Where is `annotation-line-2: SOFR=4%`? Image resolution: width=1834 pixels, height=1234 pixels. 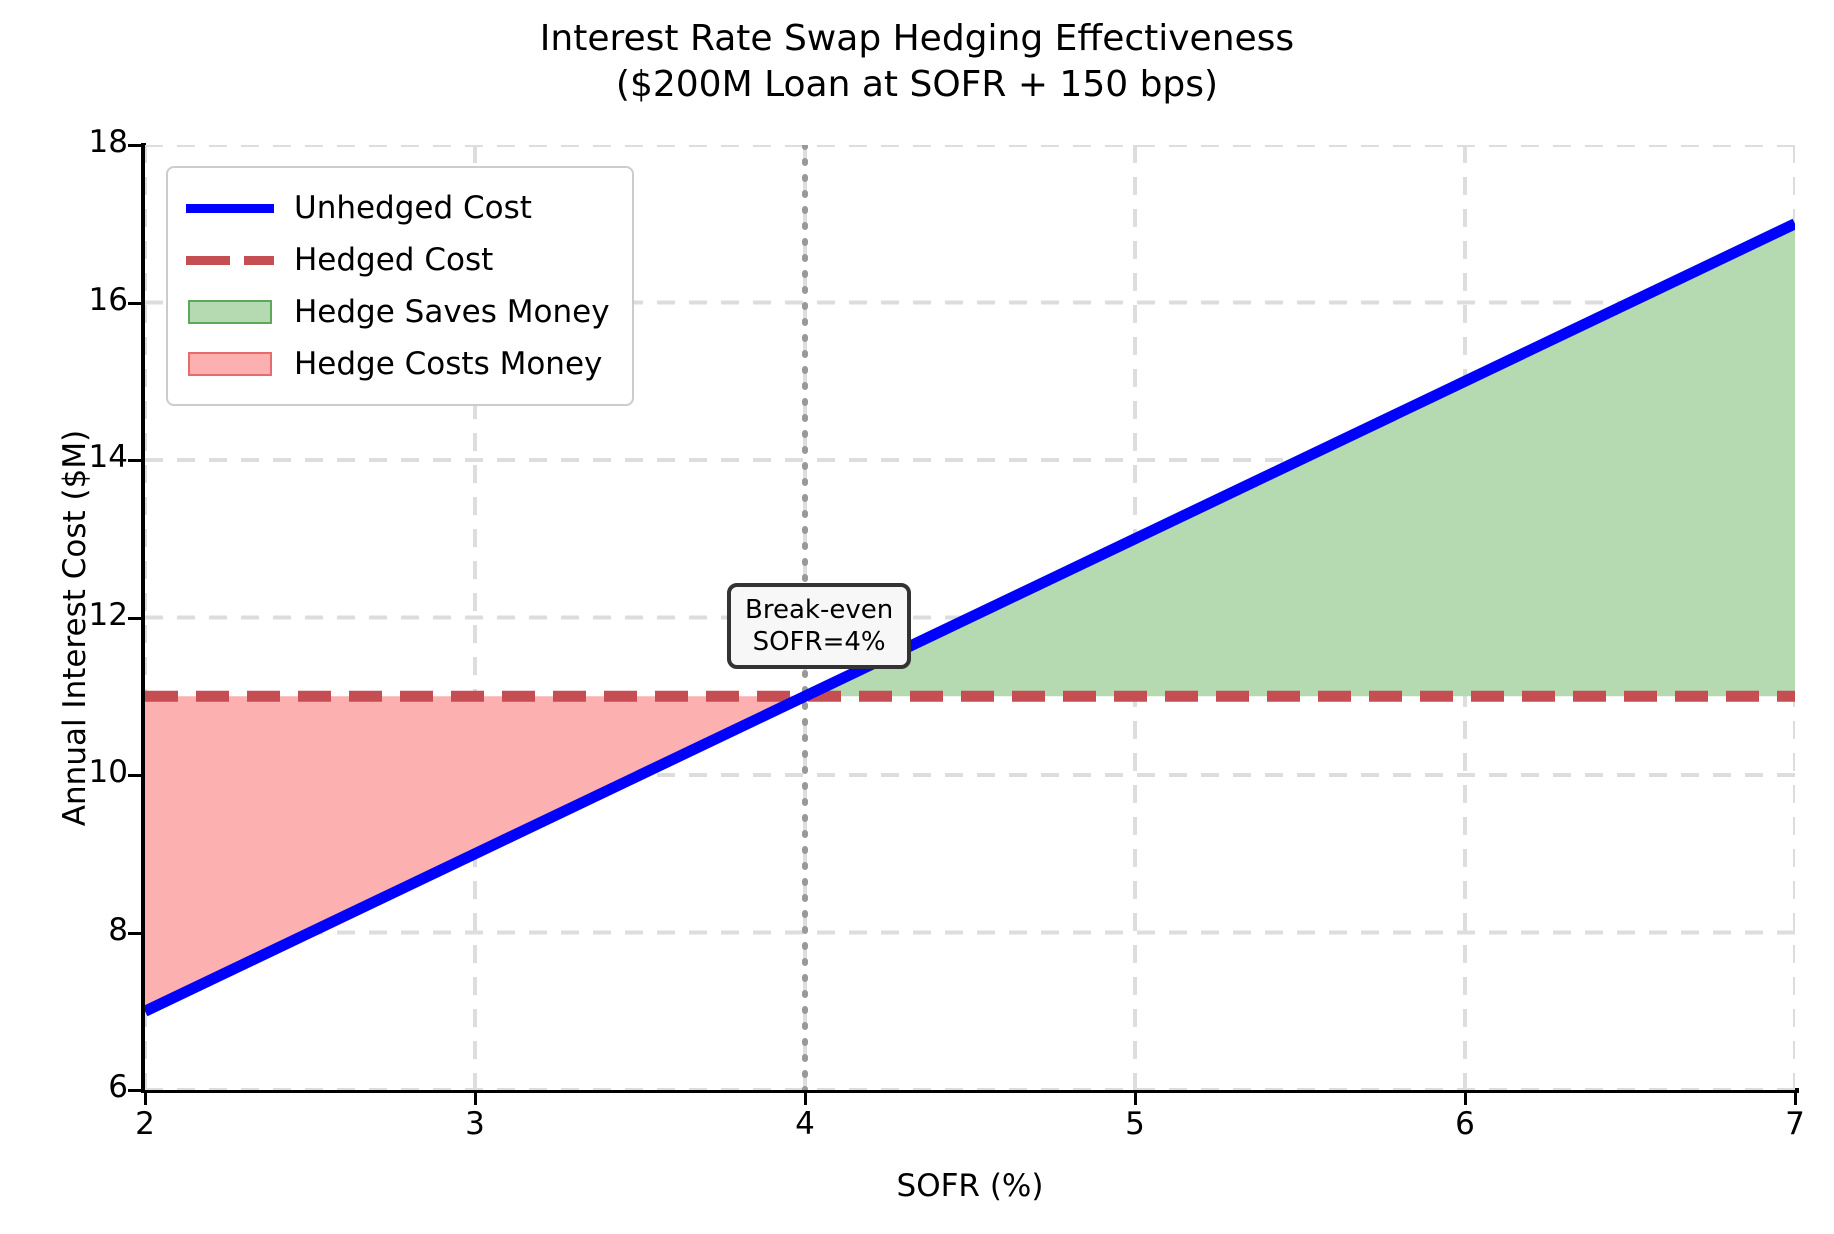
annotation-line-2: SOFR=4% is located at coordinates (819, 642).